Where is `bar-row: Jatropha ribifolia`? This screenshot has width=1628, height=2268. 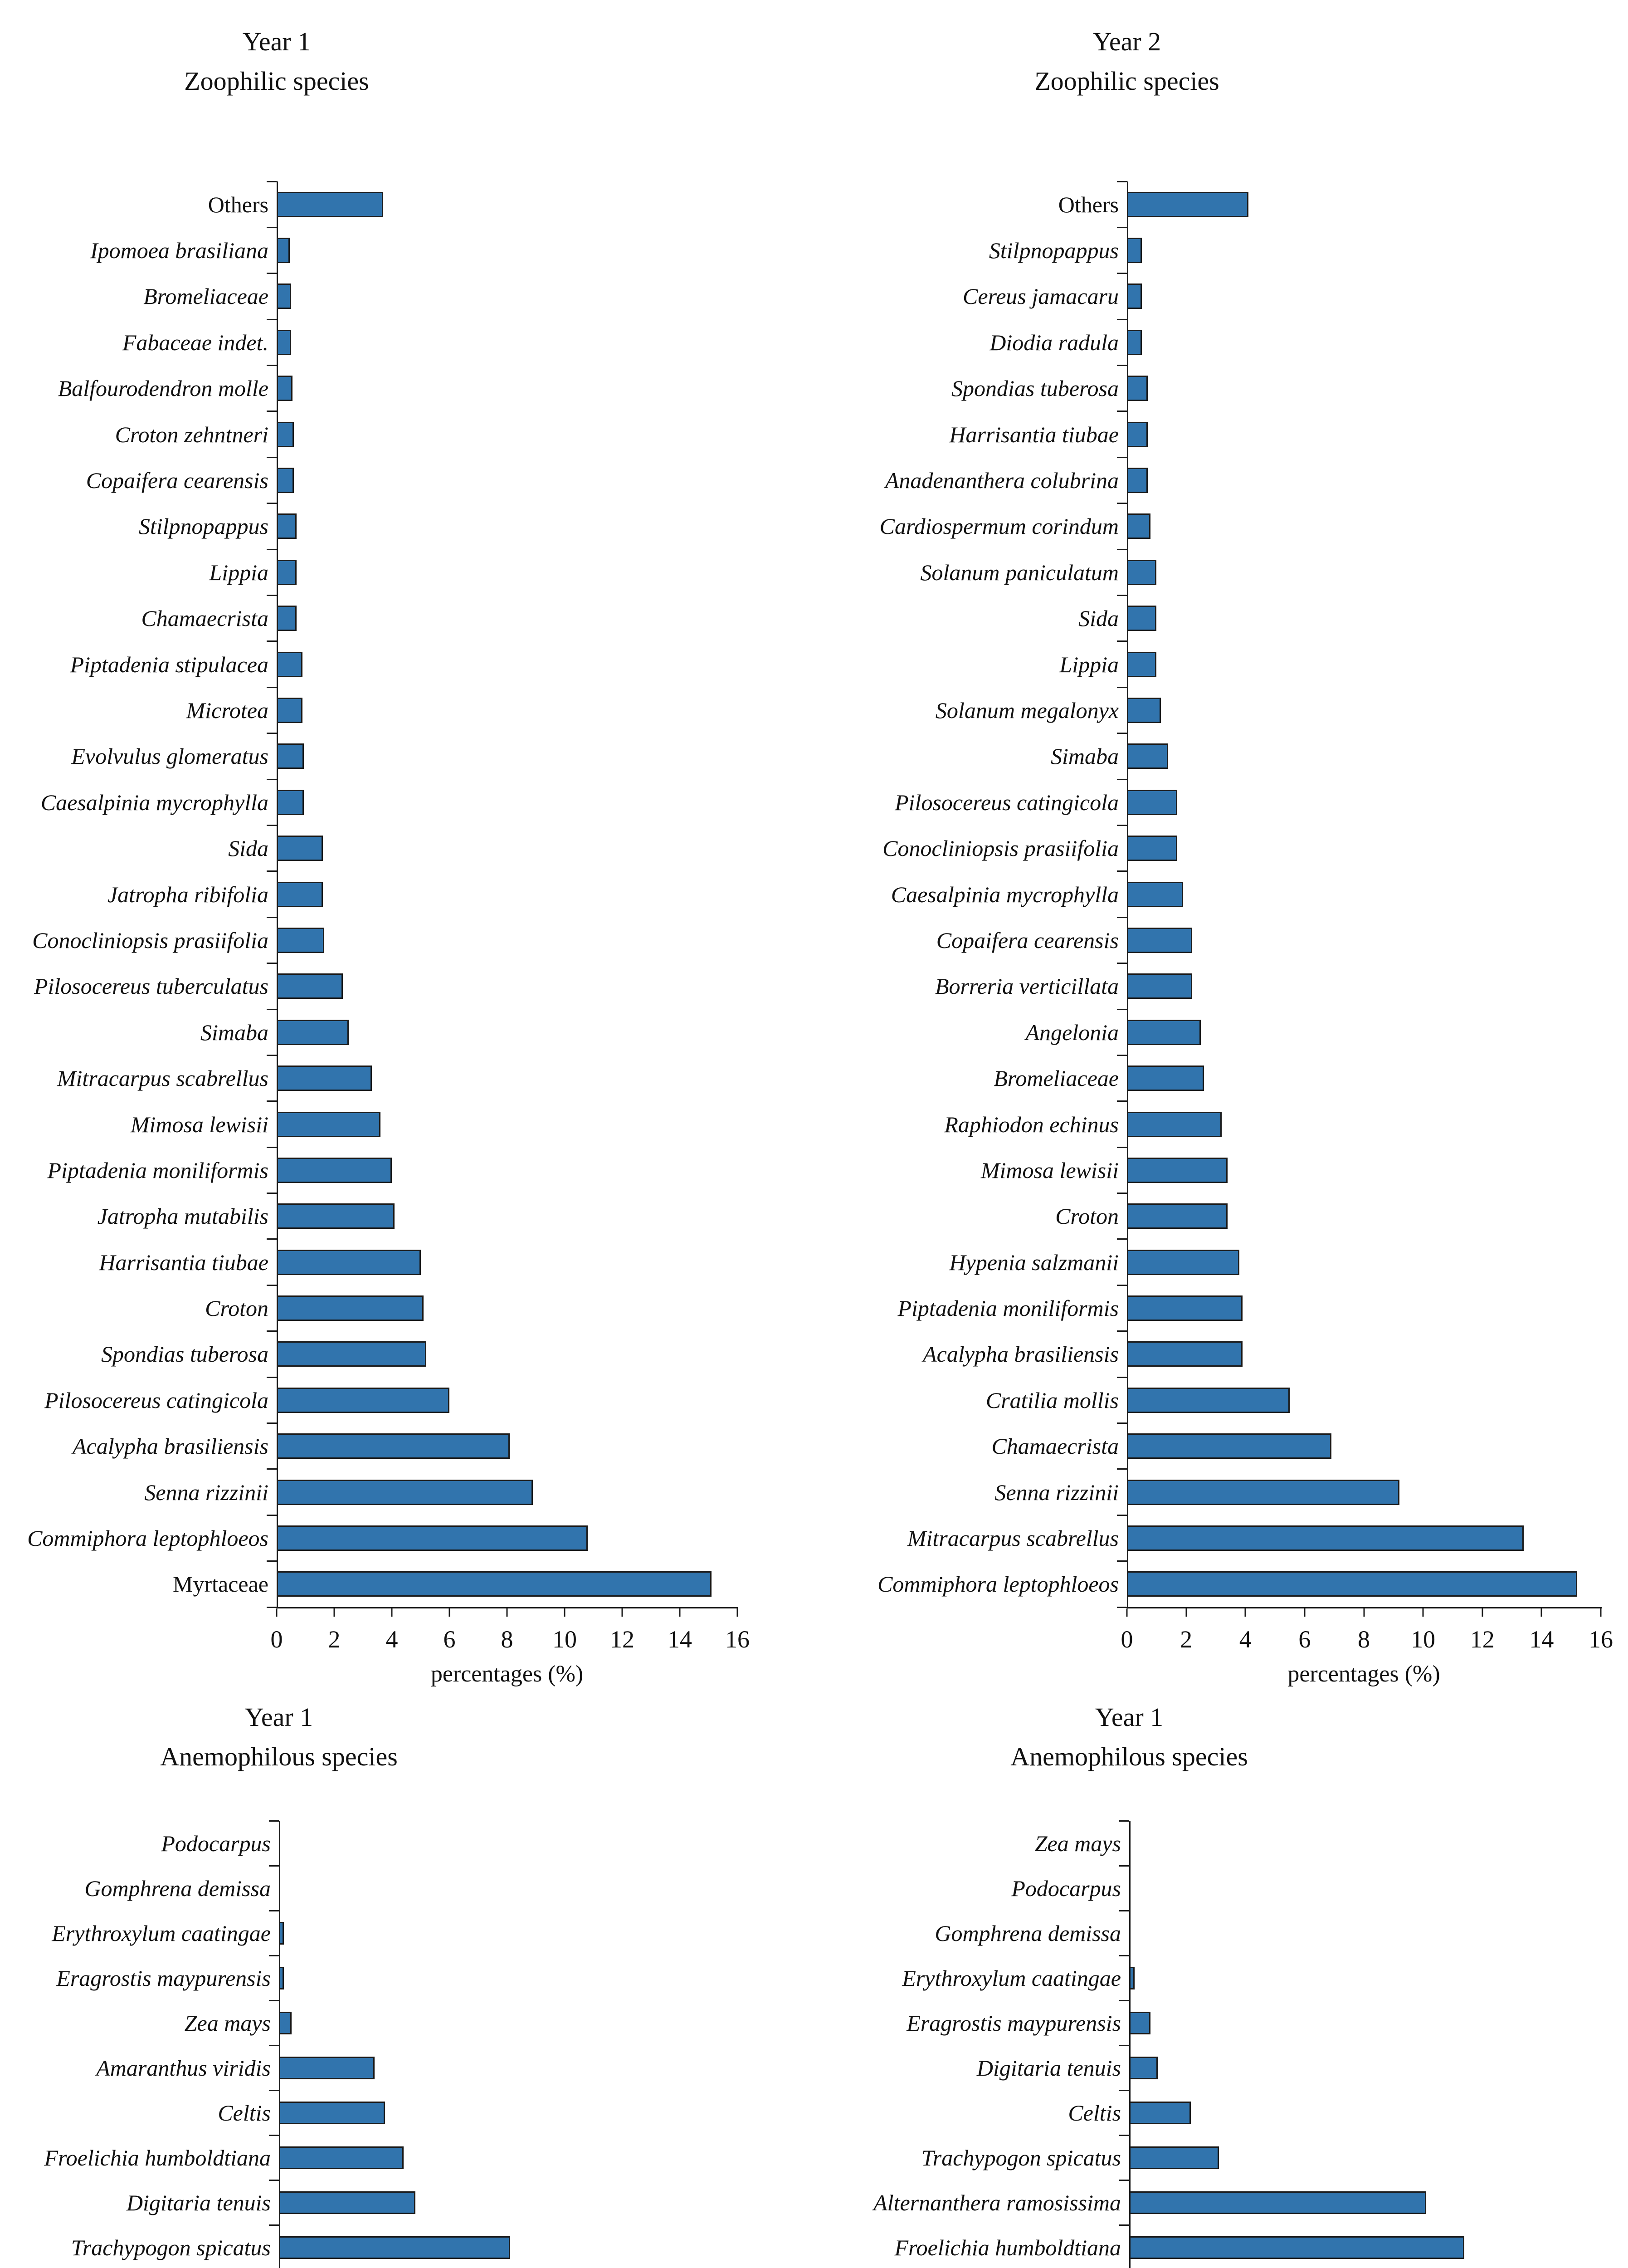 bar-row: Jatropha ribifolia is located at coordinates (407, 894).